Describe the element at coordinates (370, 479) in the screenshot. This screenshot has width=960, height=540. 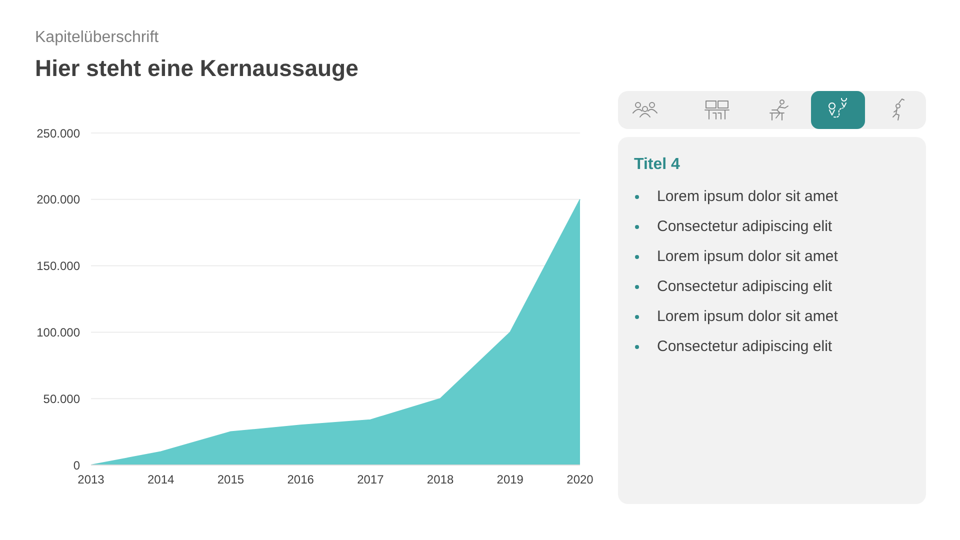
I see `x-tick-label: 2017` at that location.